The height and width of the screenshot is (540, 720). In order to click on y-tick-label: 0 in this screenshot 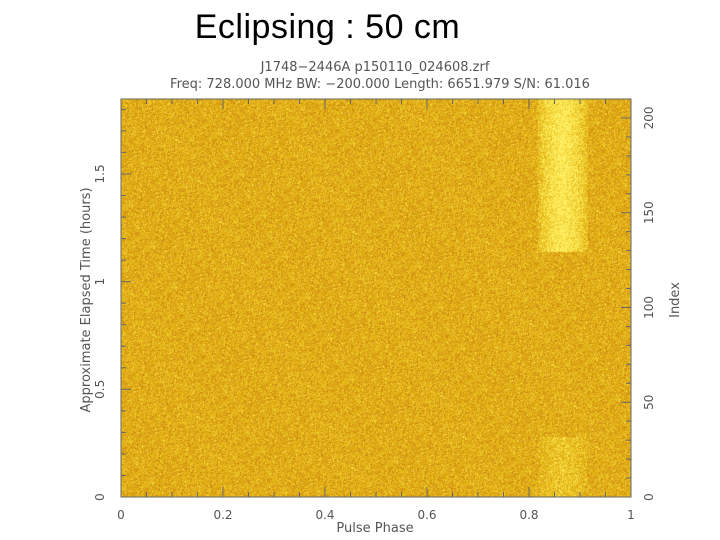, I will do `click(100, 497)`.